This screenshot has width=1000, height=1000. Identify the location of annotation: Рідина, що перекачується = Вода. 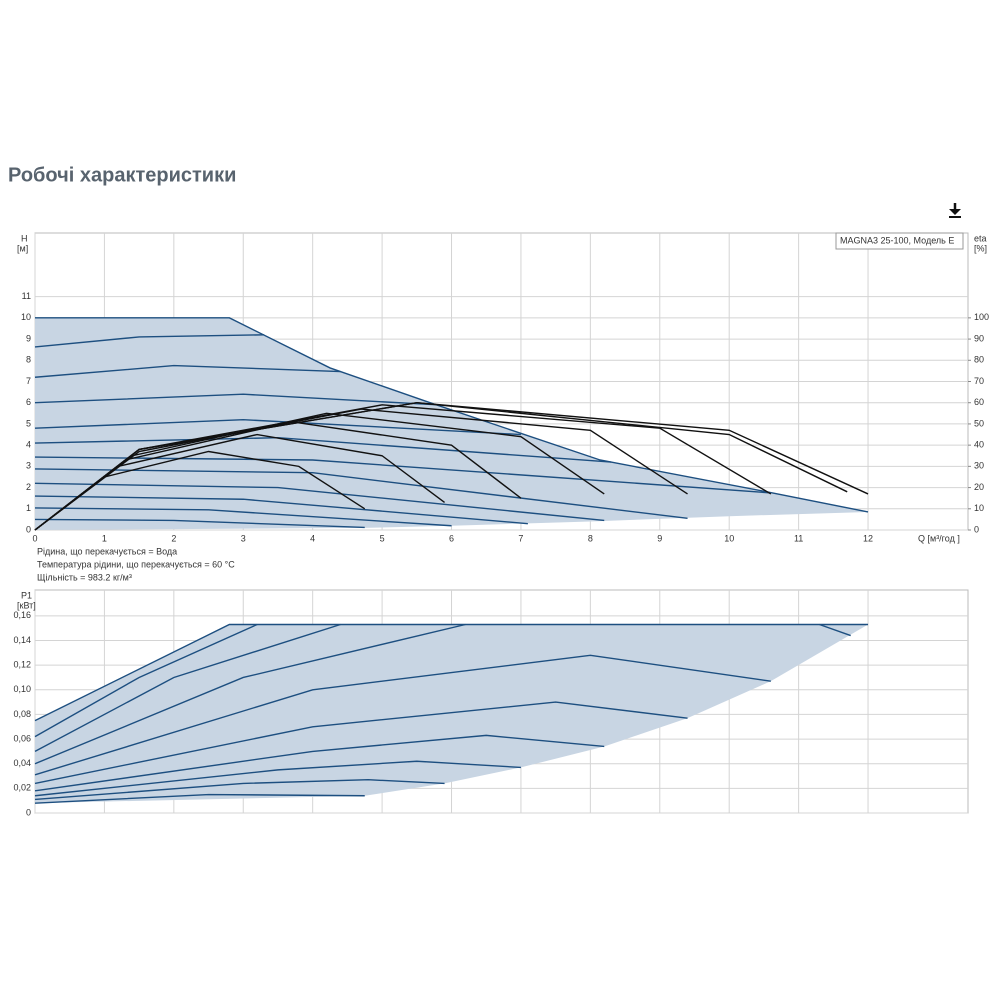
(107, 551).